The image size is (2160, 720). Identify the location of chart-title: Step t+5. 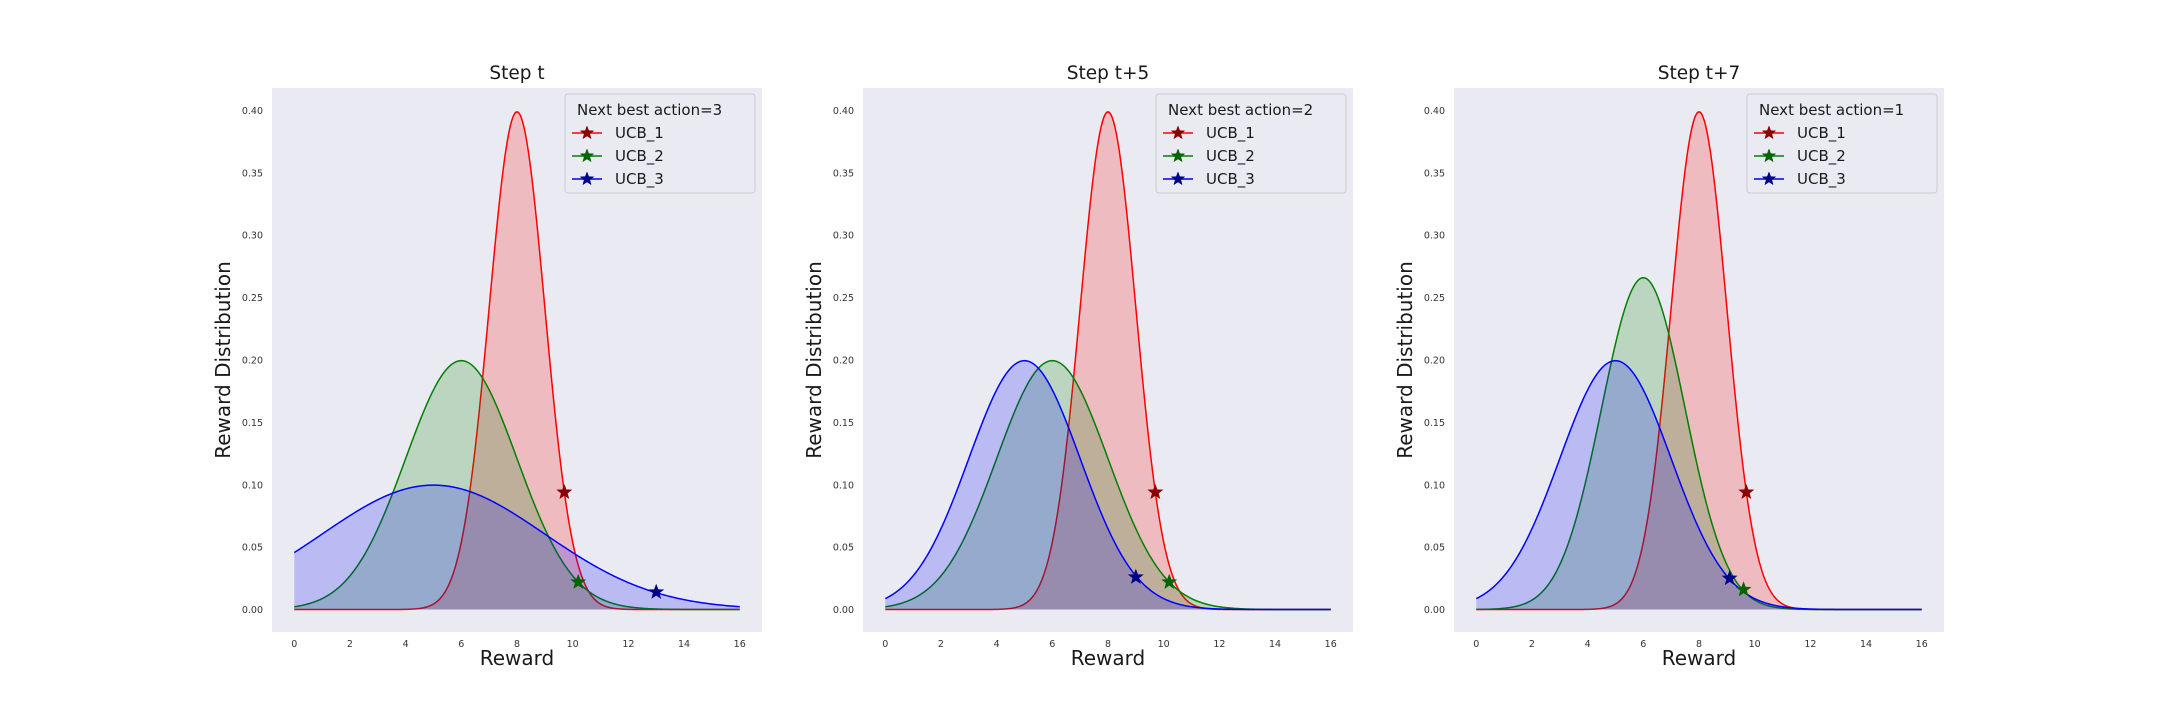
(1108, 73).